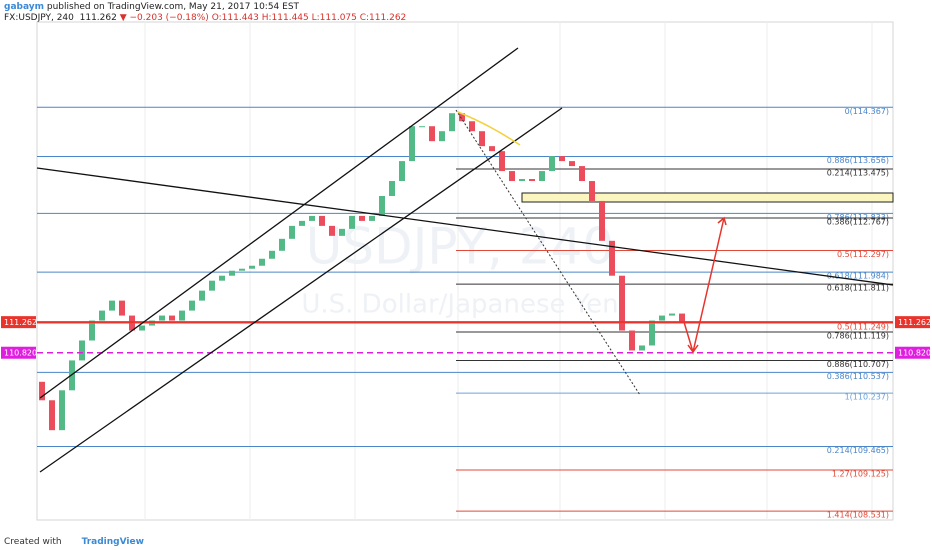  I want to click on fib-label: 0.5(112.297), so click(863, 254).